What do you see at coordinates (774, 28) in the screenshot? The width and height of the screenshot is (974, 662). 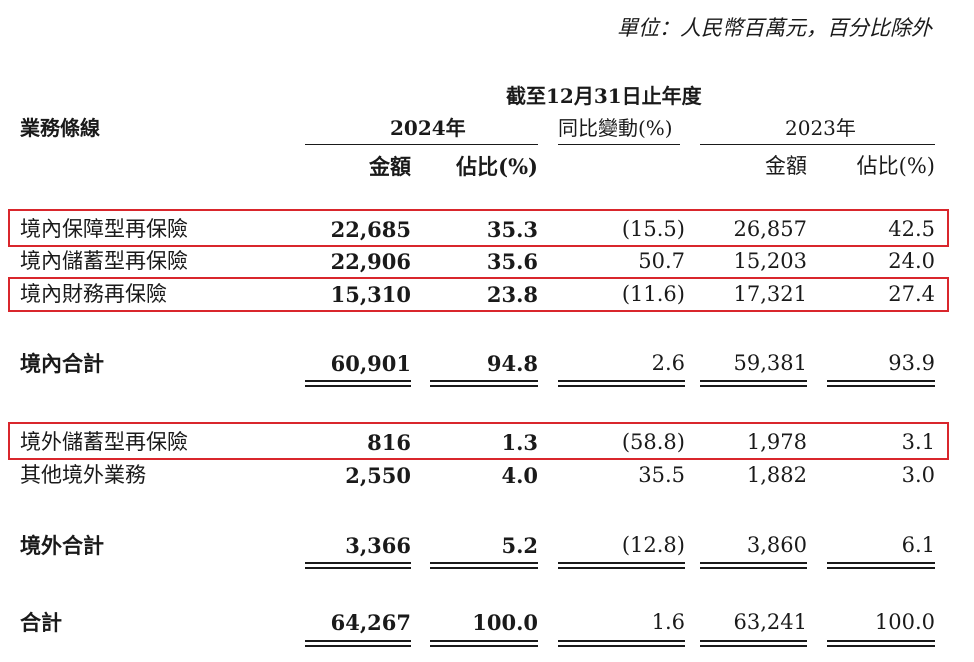 I see `unit-note: 單位：人民幣百萬元，百分比除外` at bounding box center [774, 28].